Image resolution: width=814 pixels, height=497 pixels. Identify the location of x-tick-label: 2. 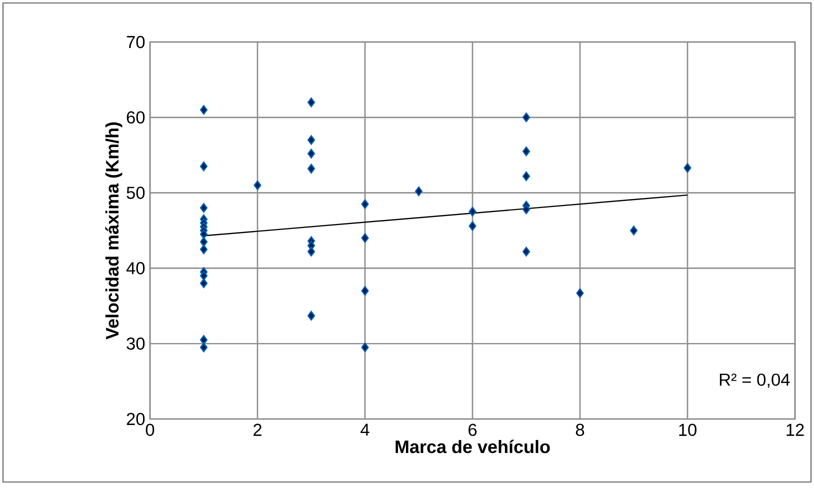
(258, 430).